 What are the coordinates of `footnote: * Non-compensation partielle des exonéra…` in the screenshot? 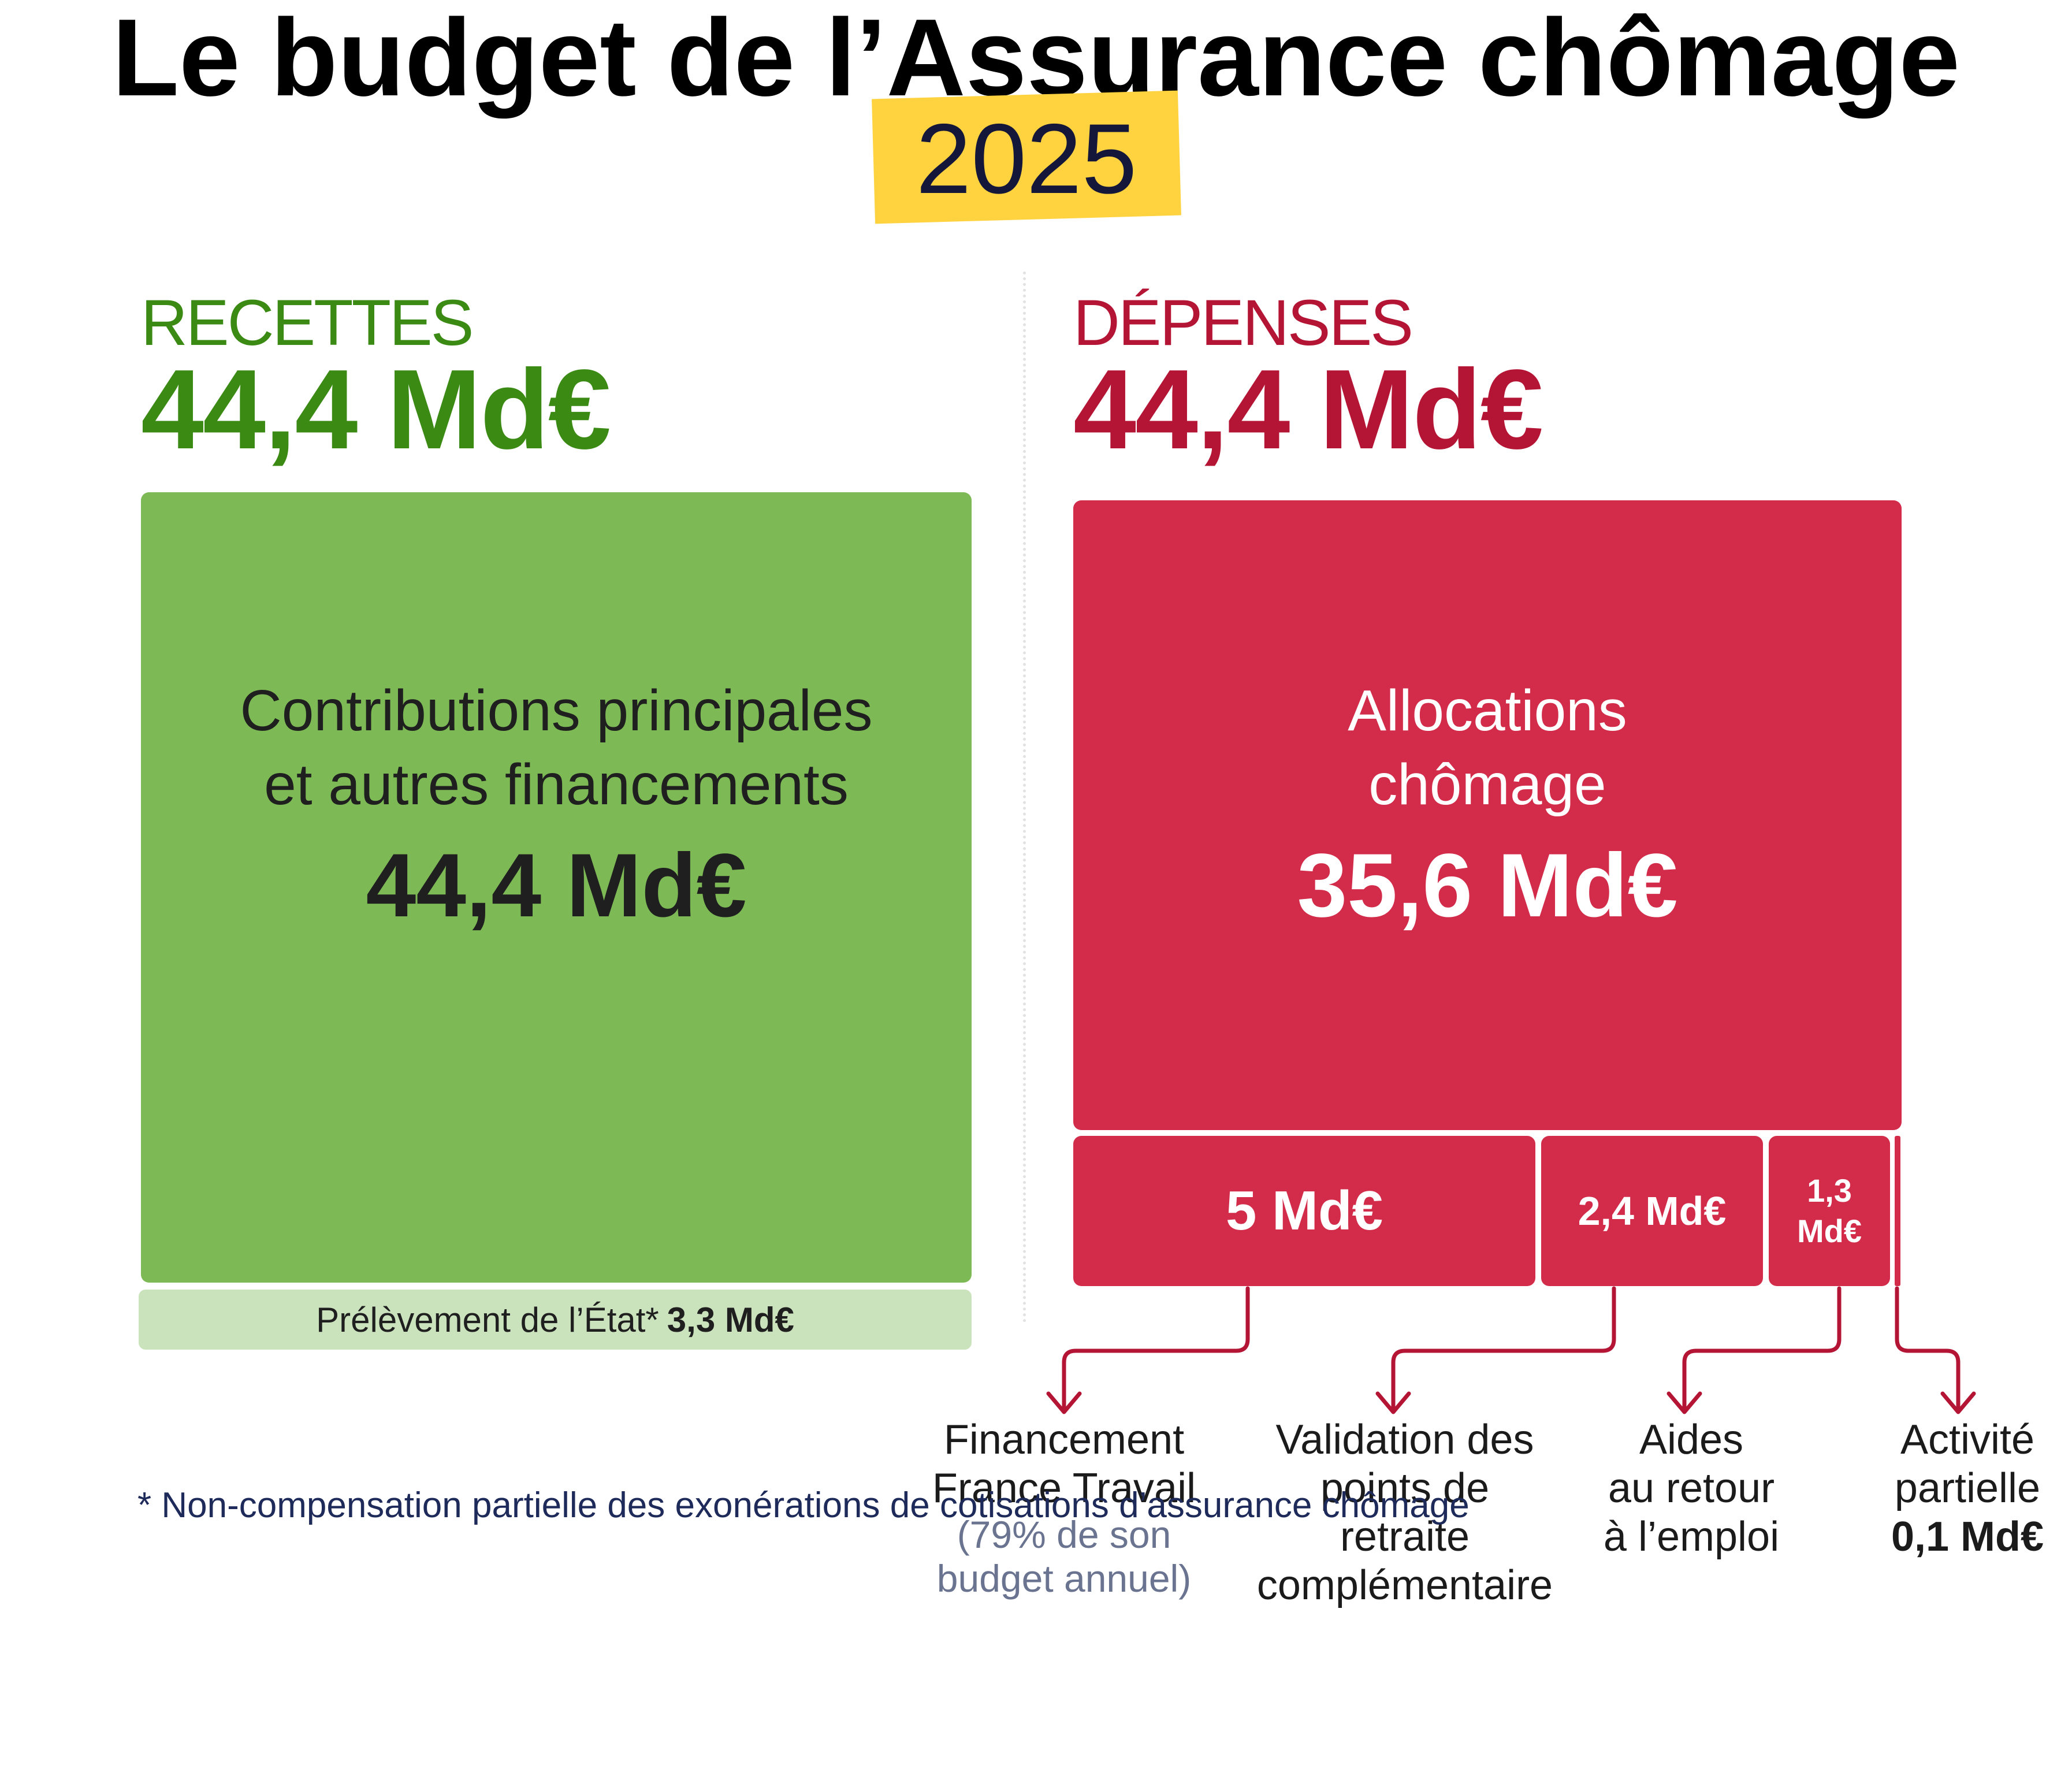 It's located at (803, 1505).